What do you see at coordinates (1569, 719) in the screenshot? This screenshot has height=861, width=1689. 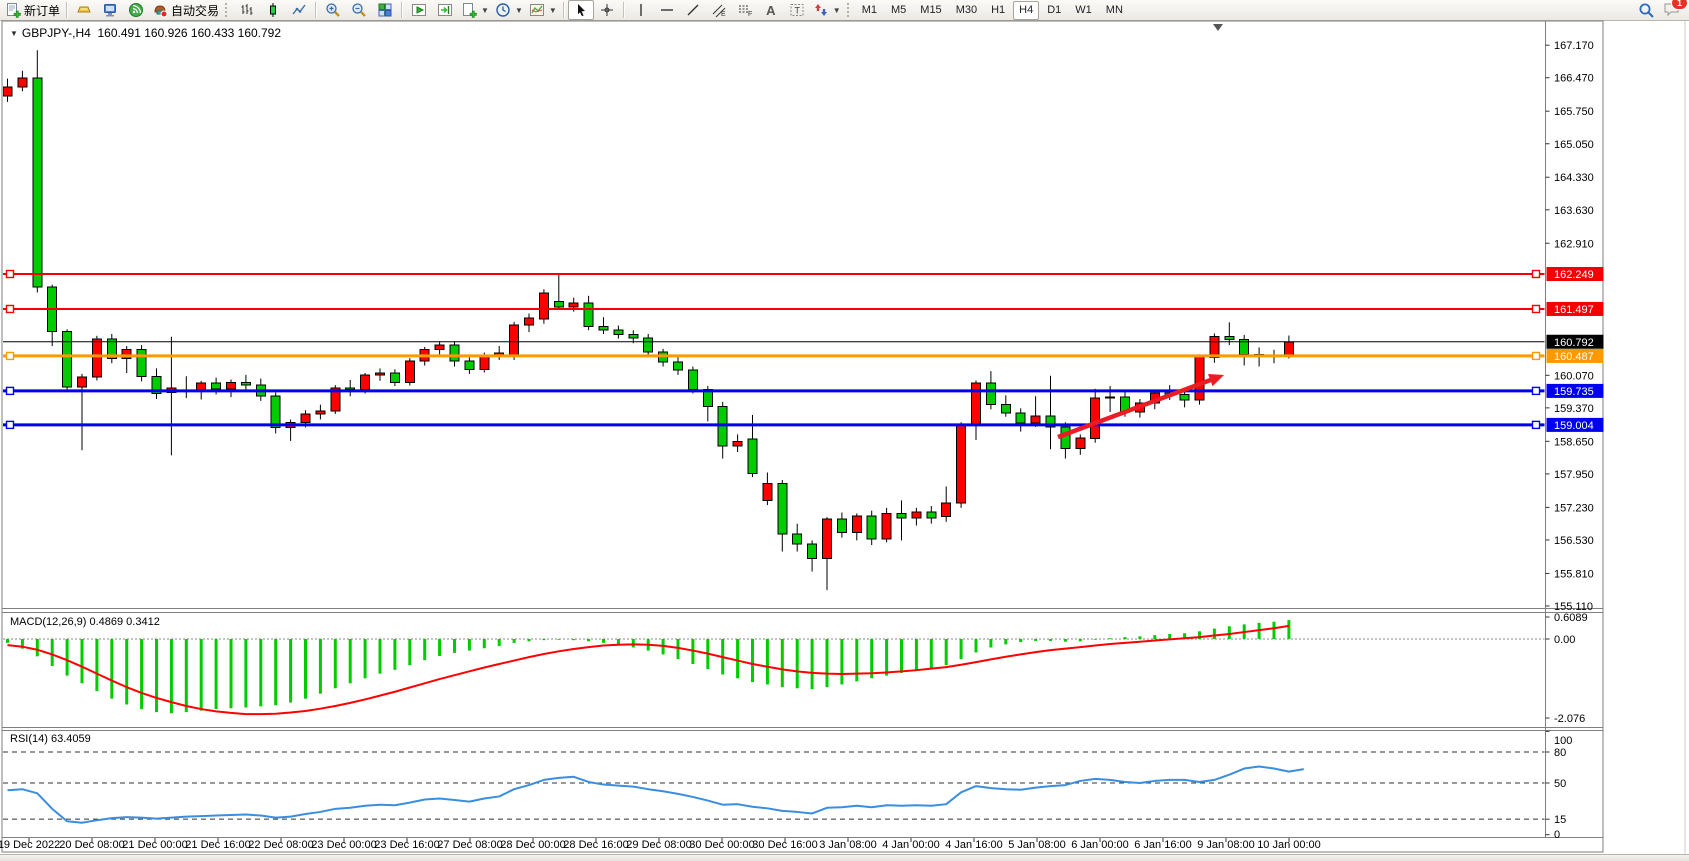 I see `macd-axis-tick: -2.076` at bounding box center [1569, 719].